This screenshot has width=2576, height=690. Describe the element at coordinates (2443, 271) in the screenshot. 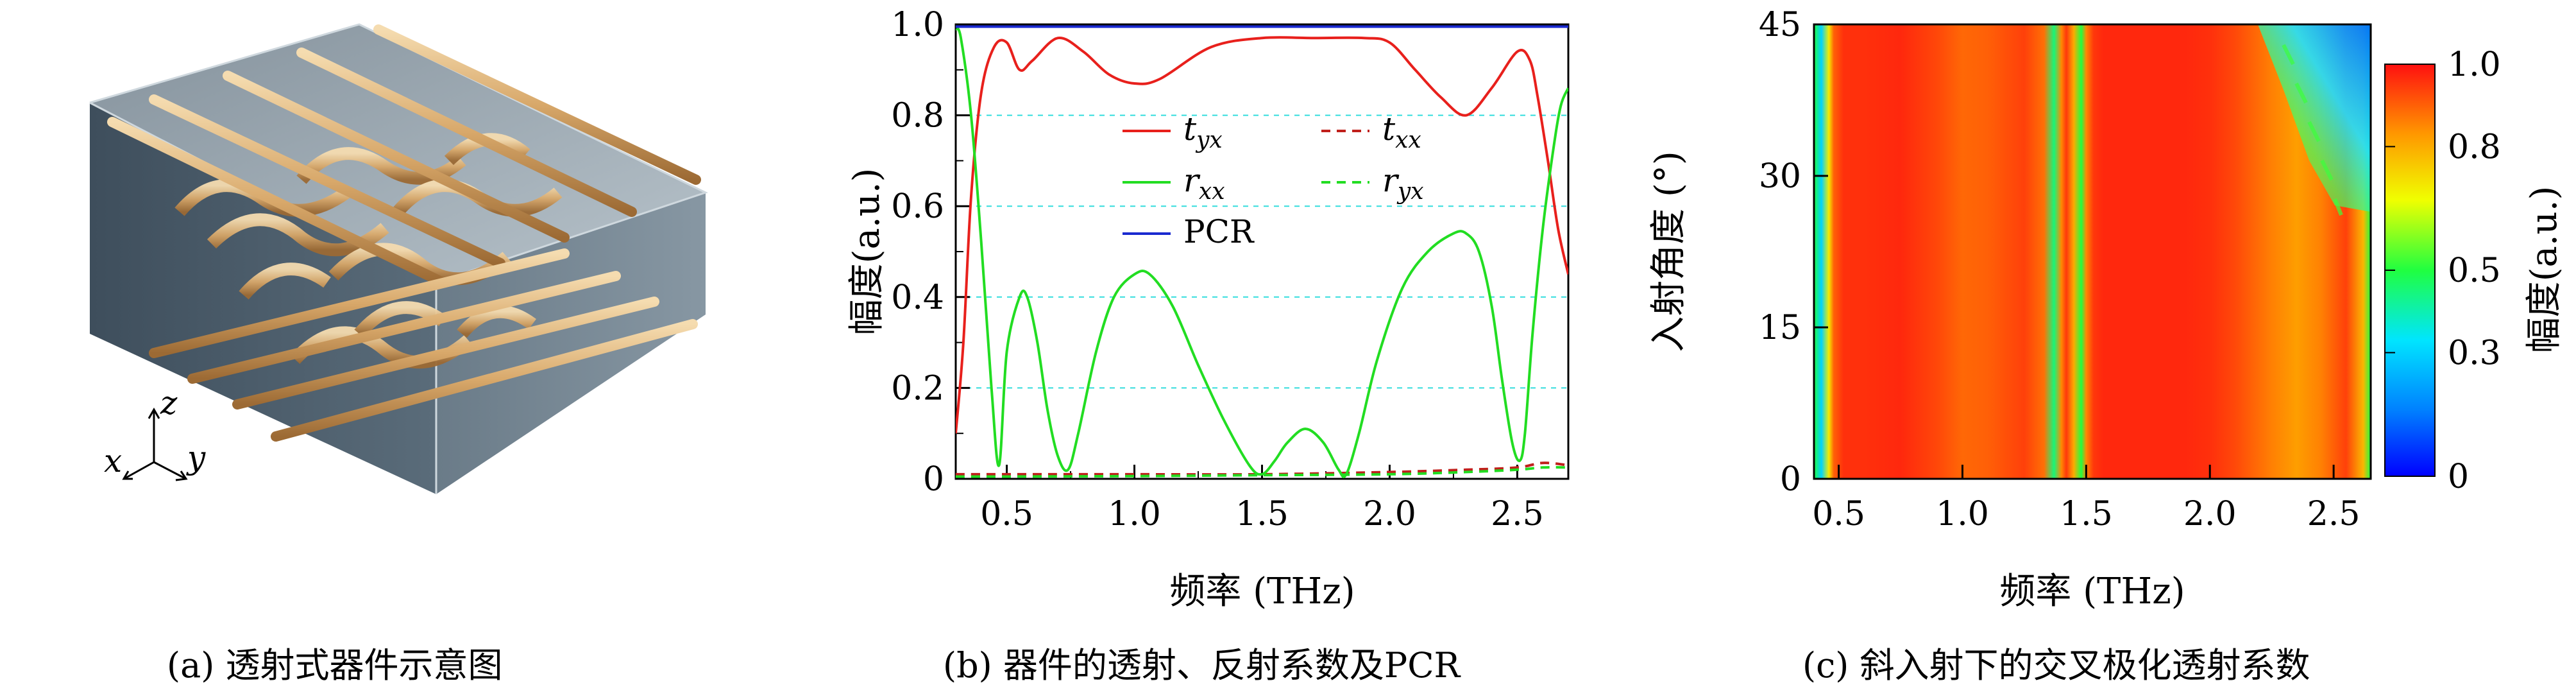

I see `colorbar-ticks: 1.0 0.8 0.5 0.3 0` at that location.